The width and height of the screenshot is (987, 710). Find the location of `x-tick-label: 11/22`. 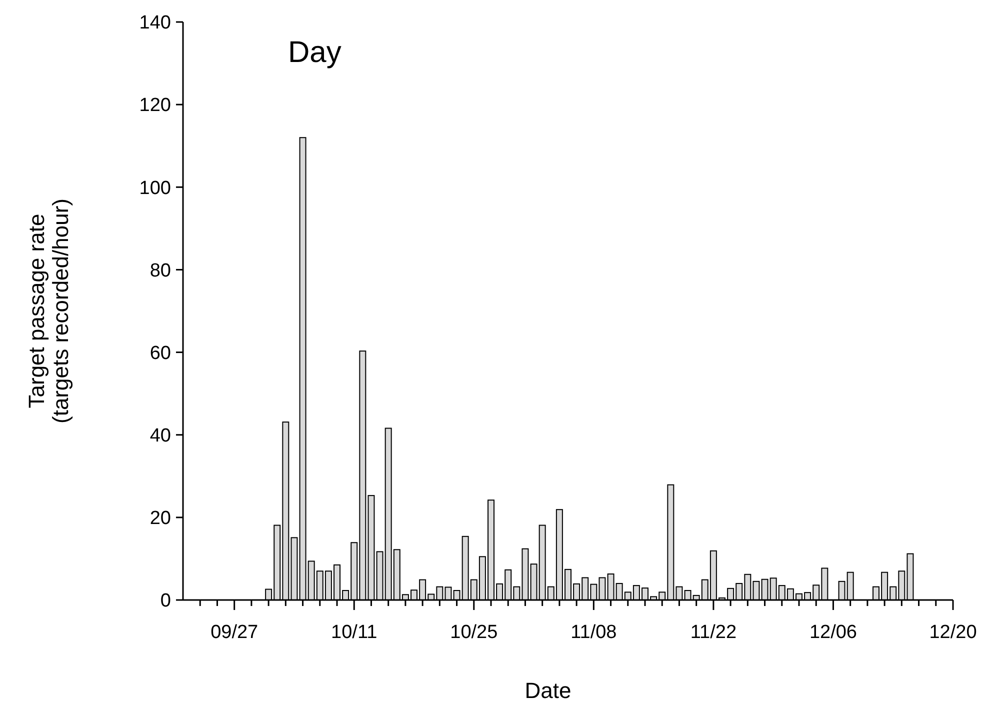

x-tick-label: 11/22 is located at coordinates (713, 632).